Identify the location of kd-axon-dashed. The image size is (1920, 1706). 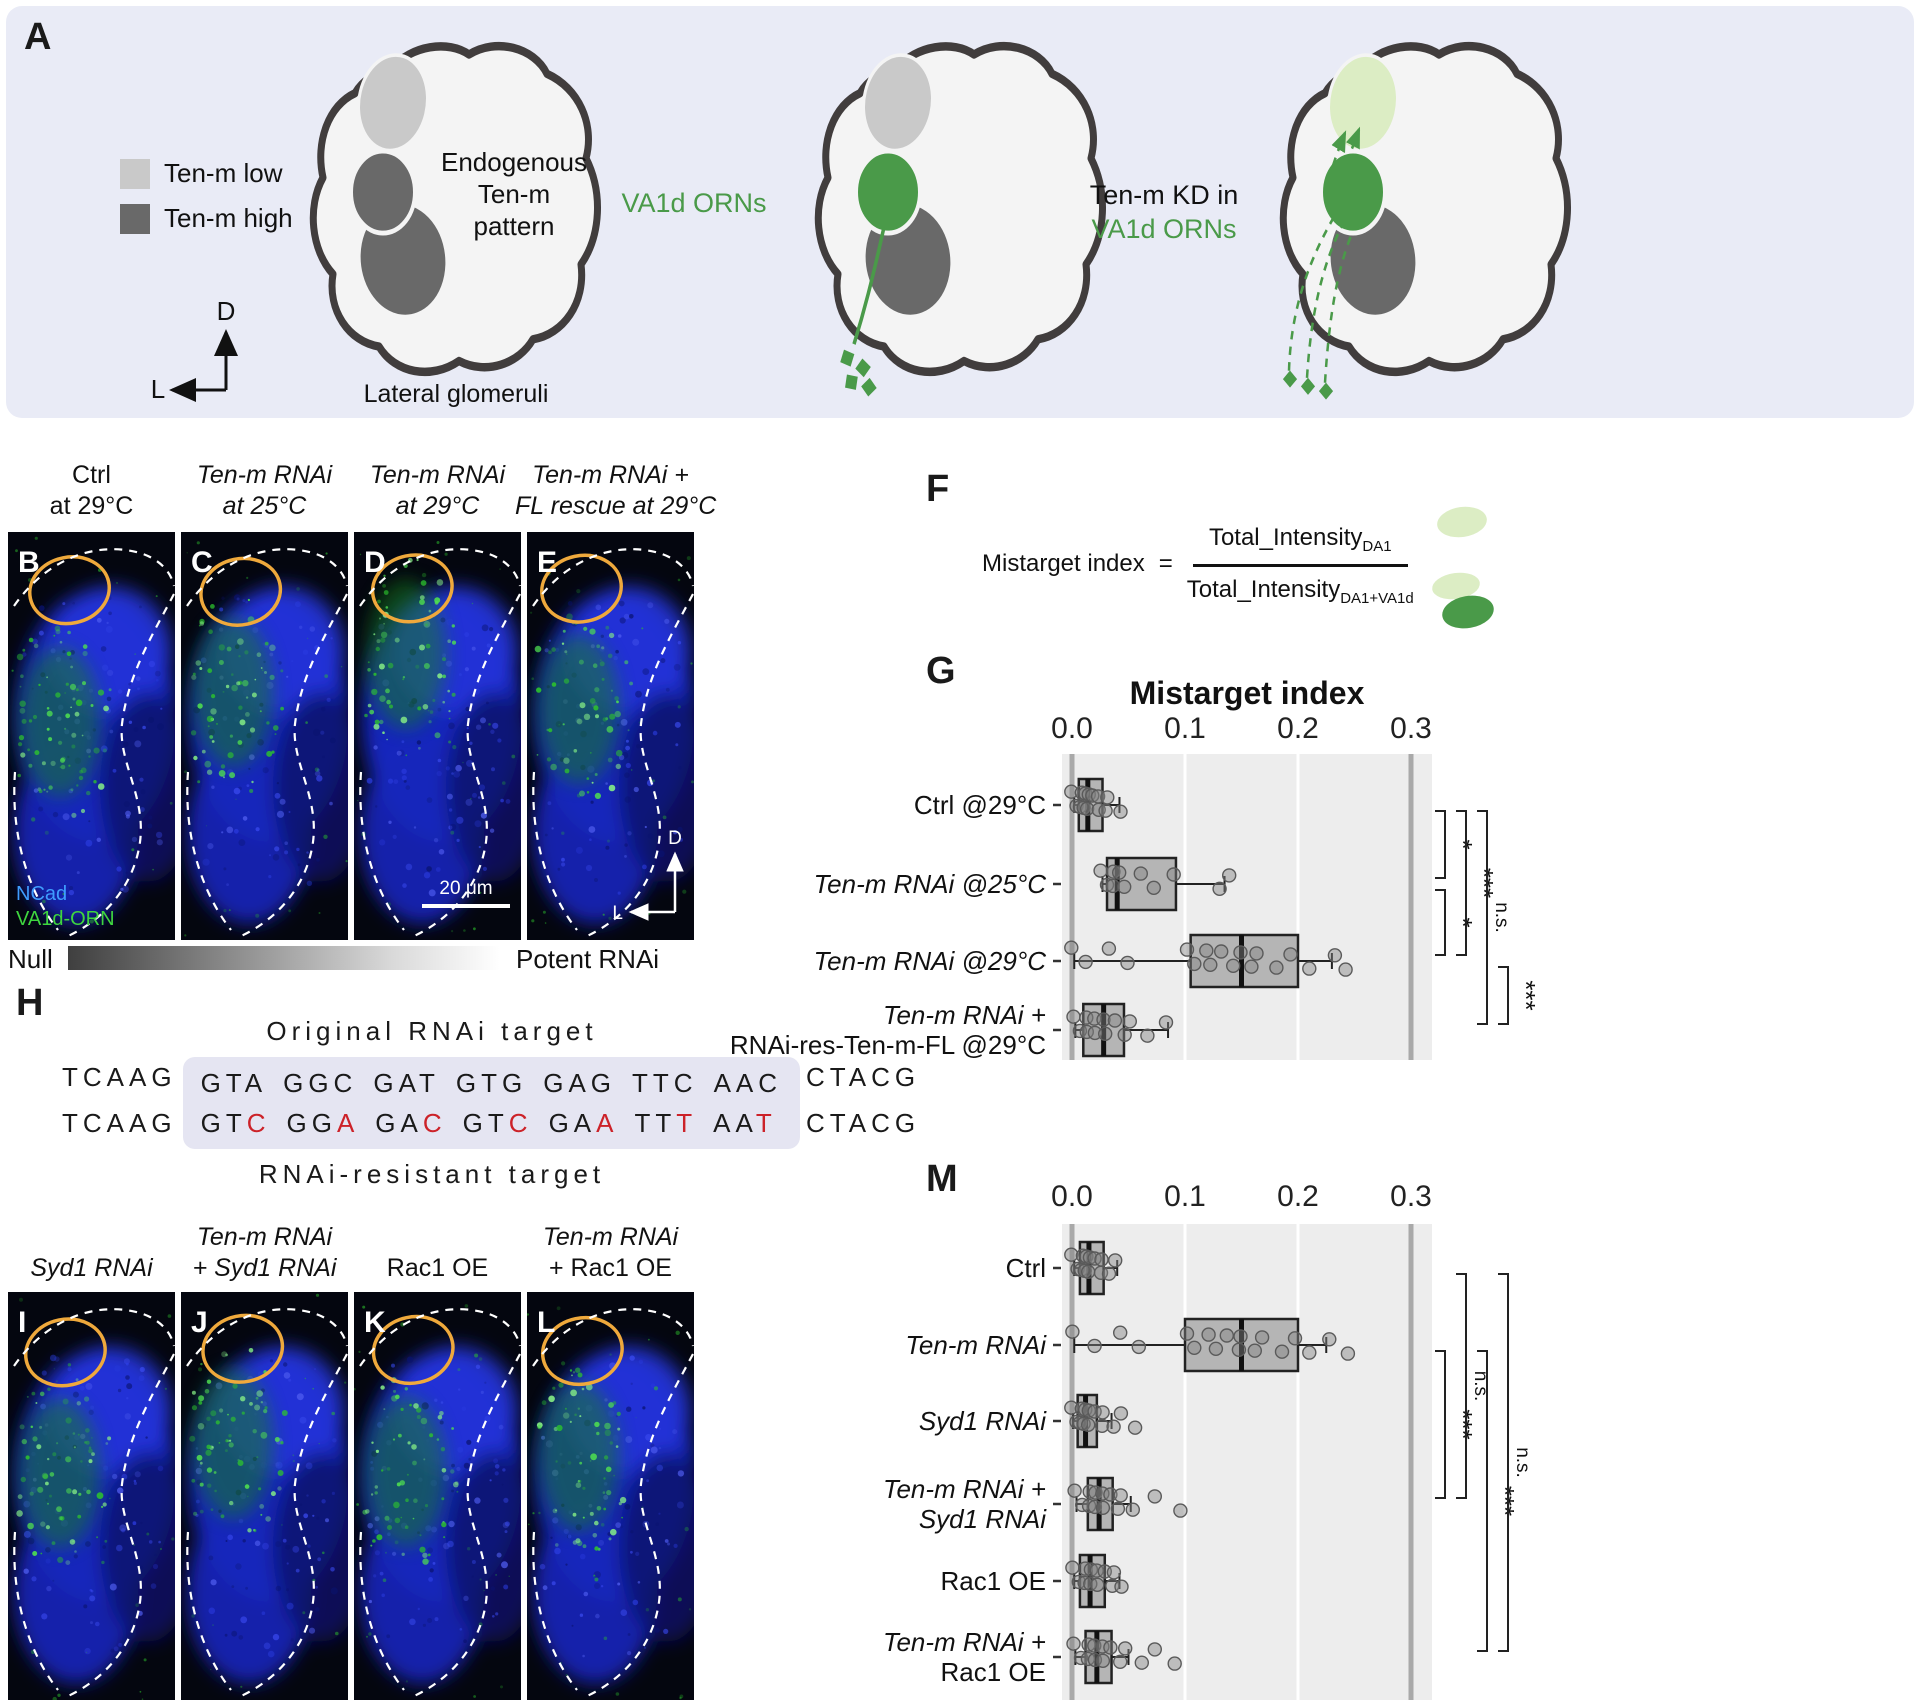
(1339, 148).